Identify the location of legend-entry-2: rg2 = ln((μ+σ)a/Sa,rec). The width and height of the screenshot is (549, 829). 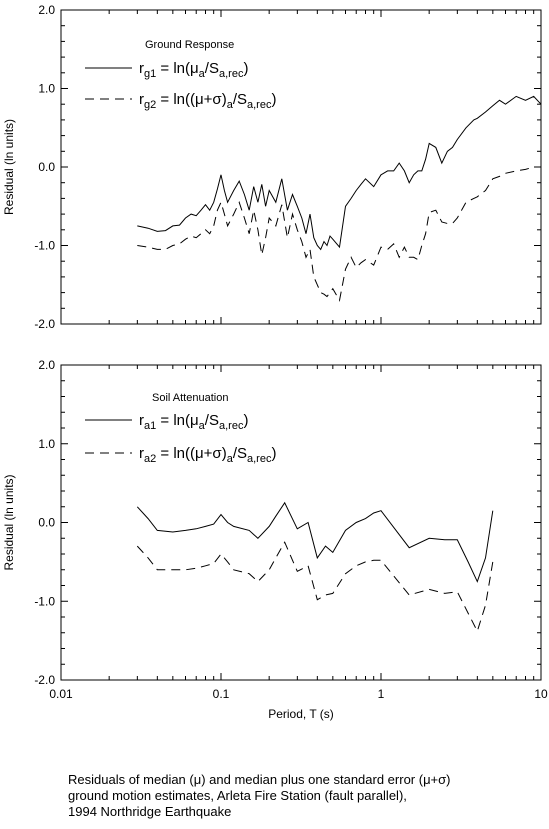
(207, 101).